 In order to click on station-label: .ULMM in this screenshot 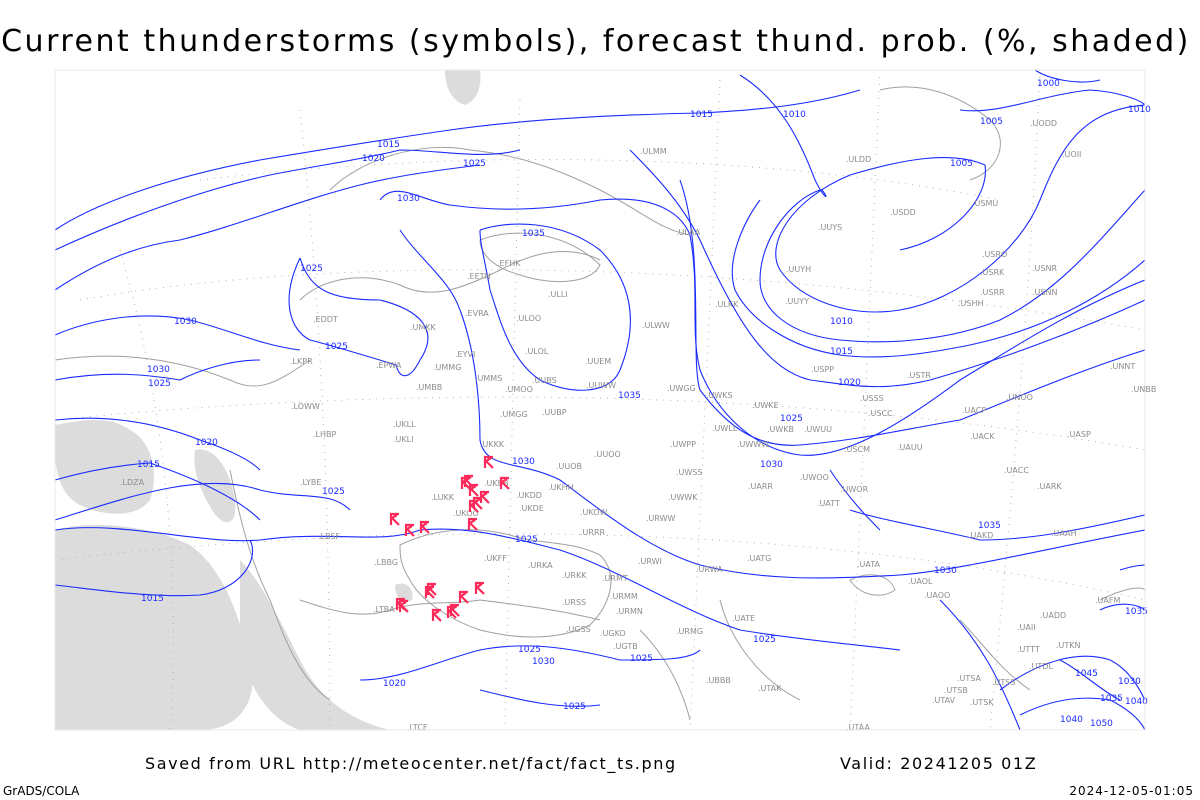, I will do `click(653, 151)`.